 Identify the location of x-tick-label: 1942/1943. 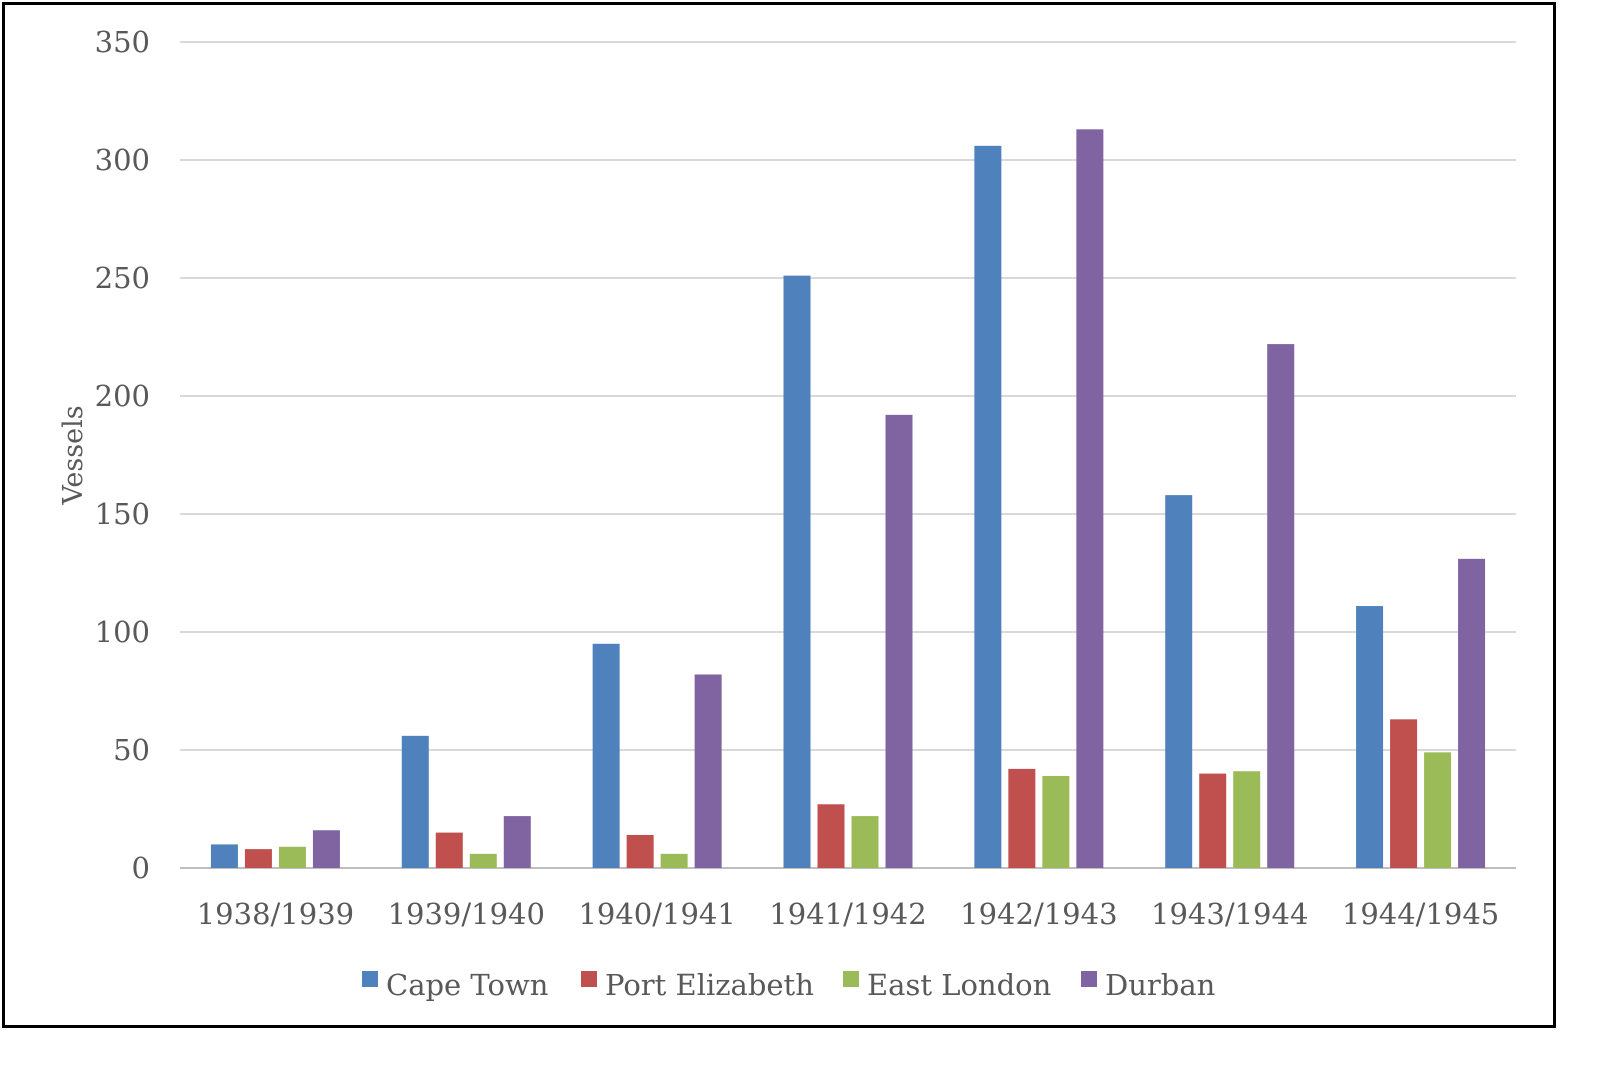
(1038, 914).